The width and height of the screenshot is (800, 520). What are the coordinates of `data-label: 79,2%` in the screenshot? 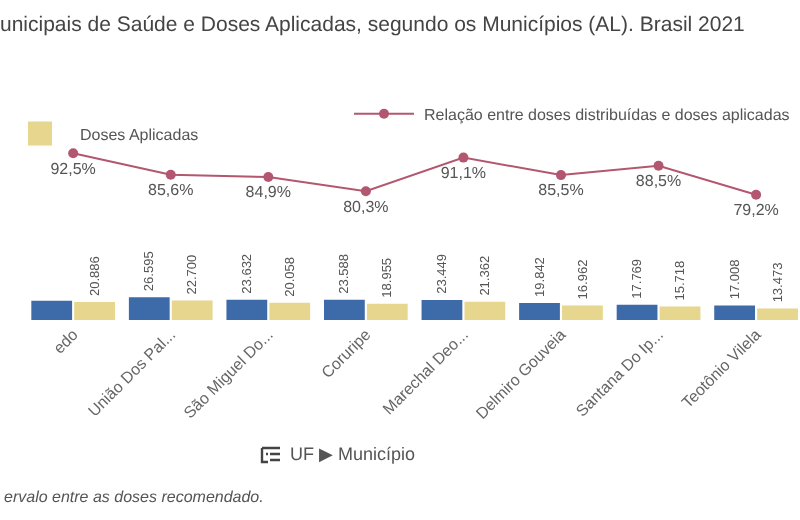 It's located at (756, 209).